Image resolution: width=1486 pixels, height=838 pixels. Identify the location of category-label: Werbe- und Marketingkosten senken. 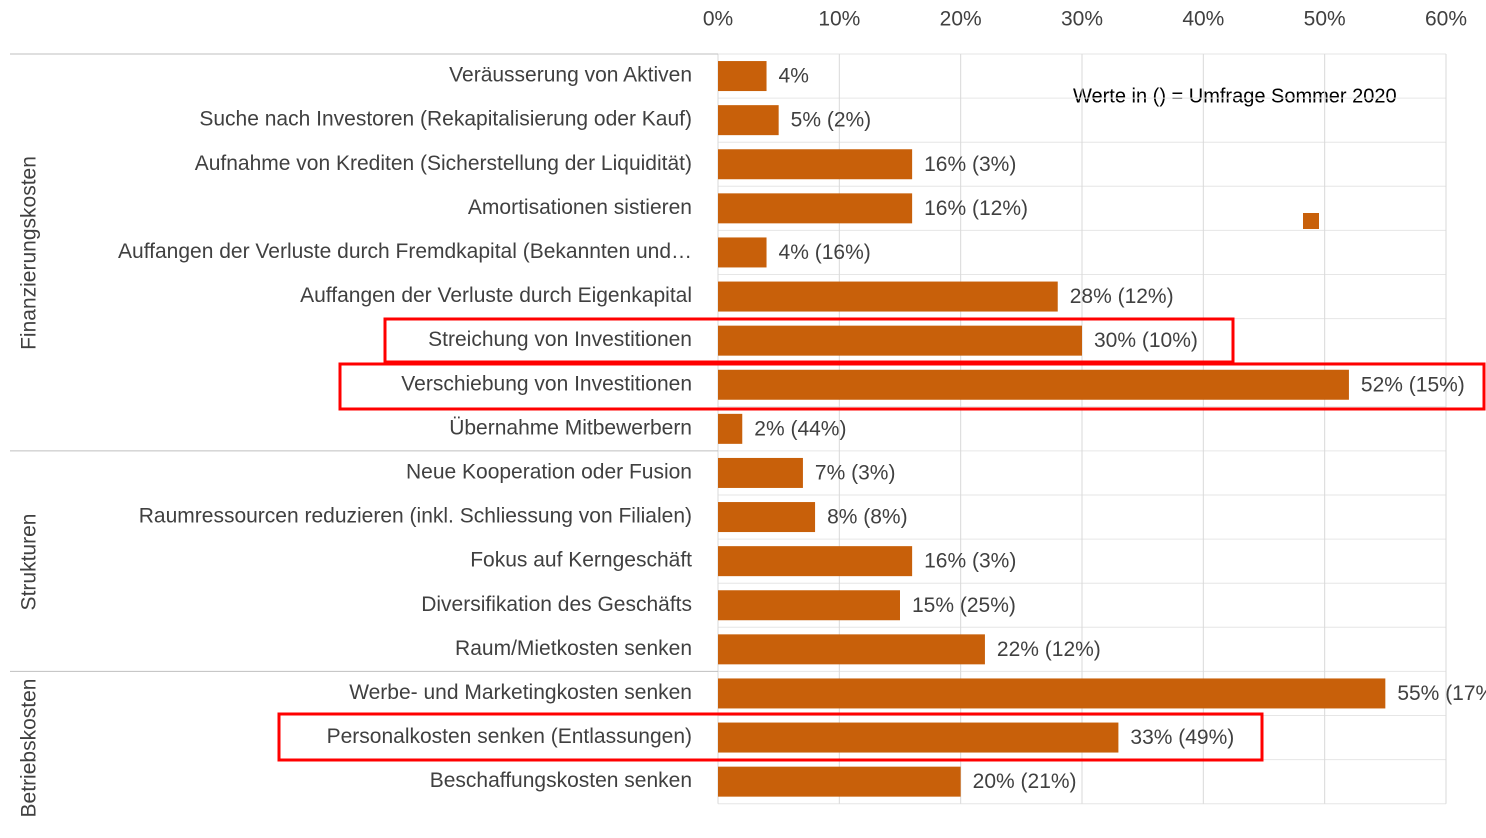
(520, 692).